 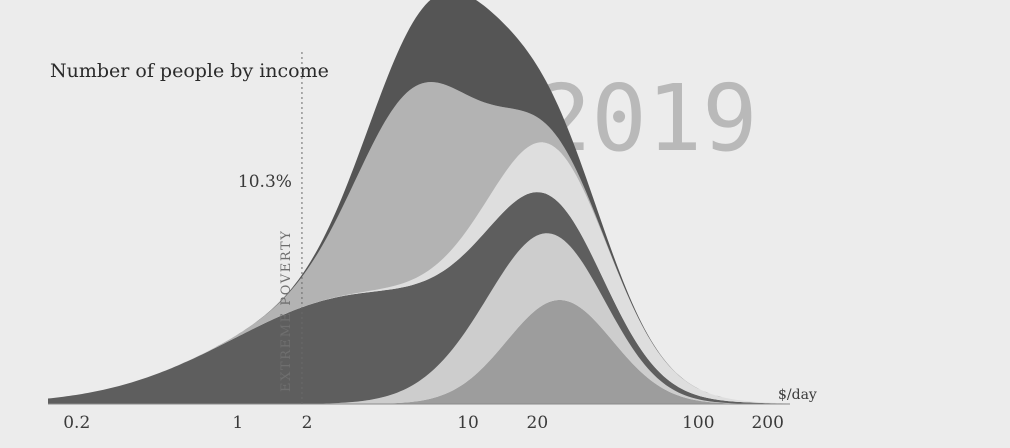 I want to click on x-axis-ticks: 0.2 1 2 10 20 100 200, so click(x=423, y=423).